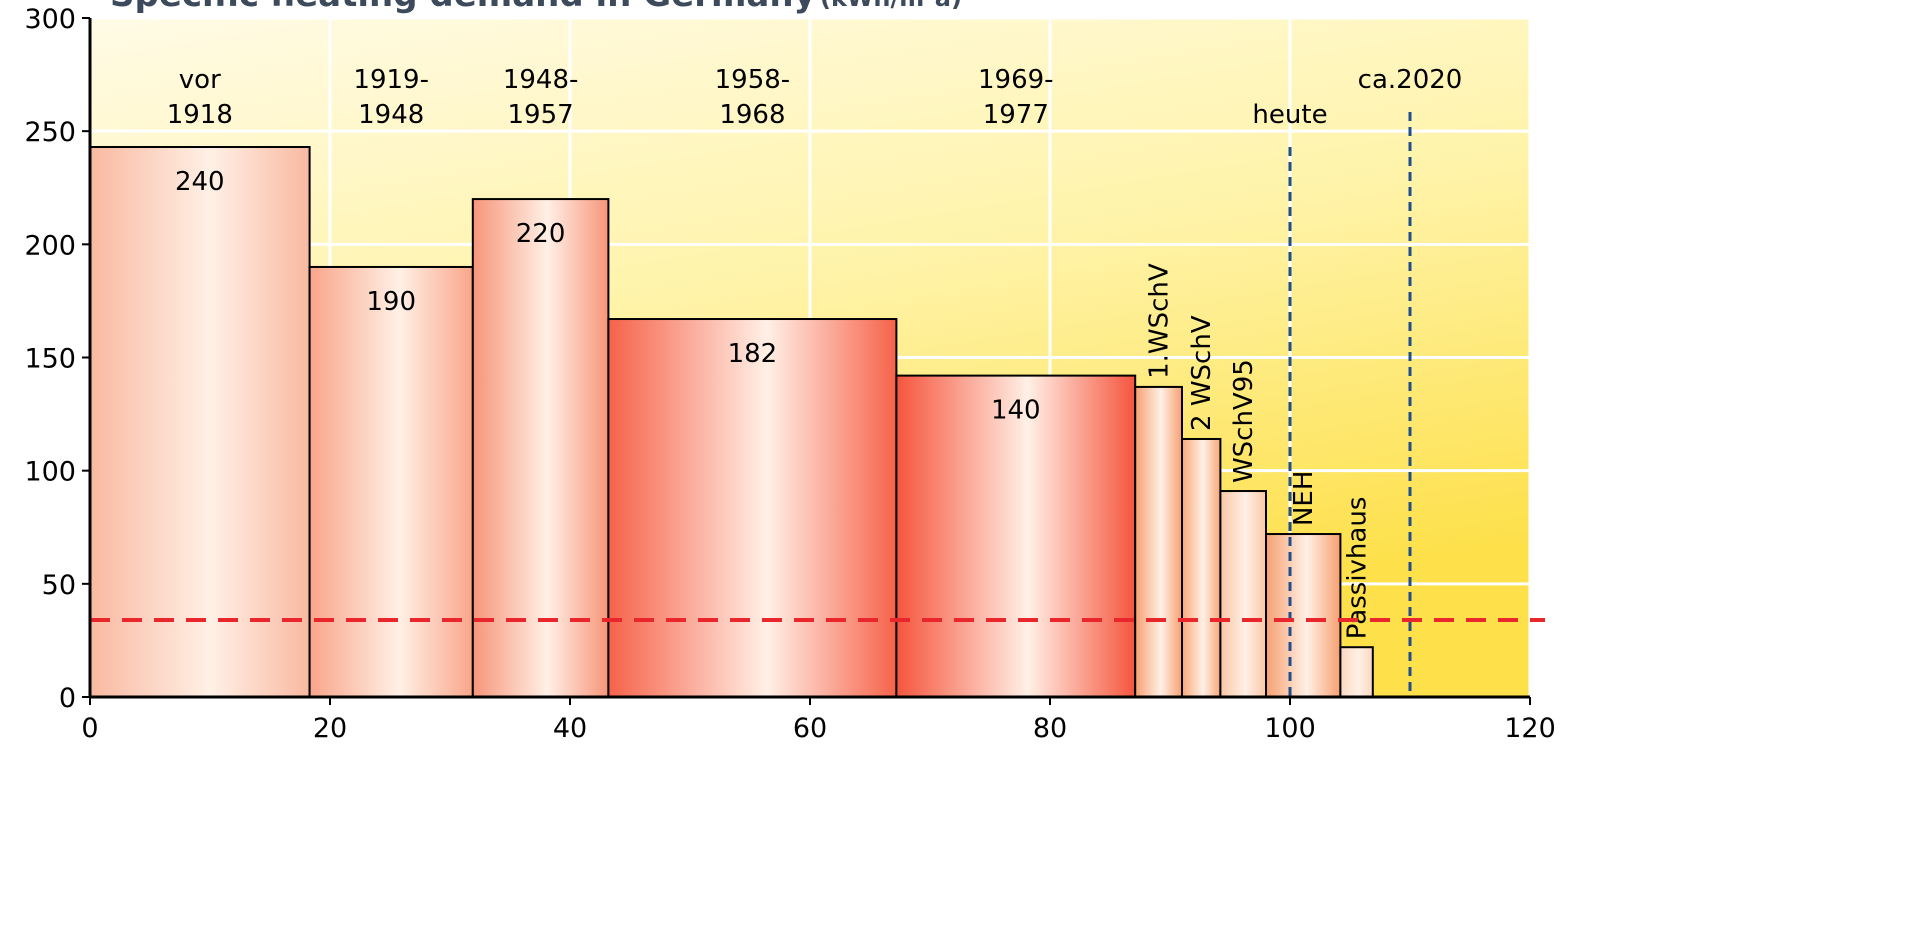 Image resolution: width=1923 pixels, height=925 pixels. I want to click on category-label: 1948-, so click(541, 80).